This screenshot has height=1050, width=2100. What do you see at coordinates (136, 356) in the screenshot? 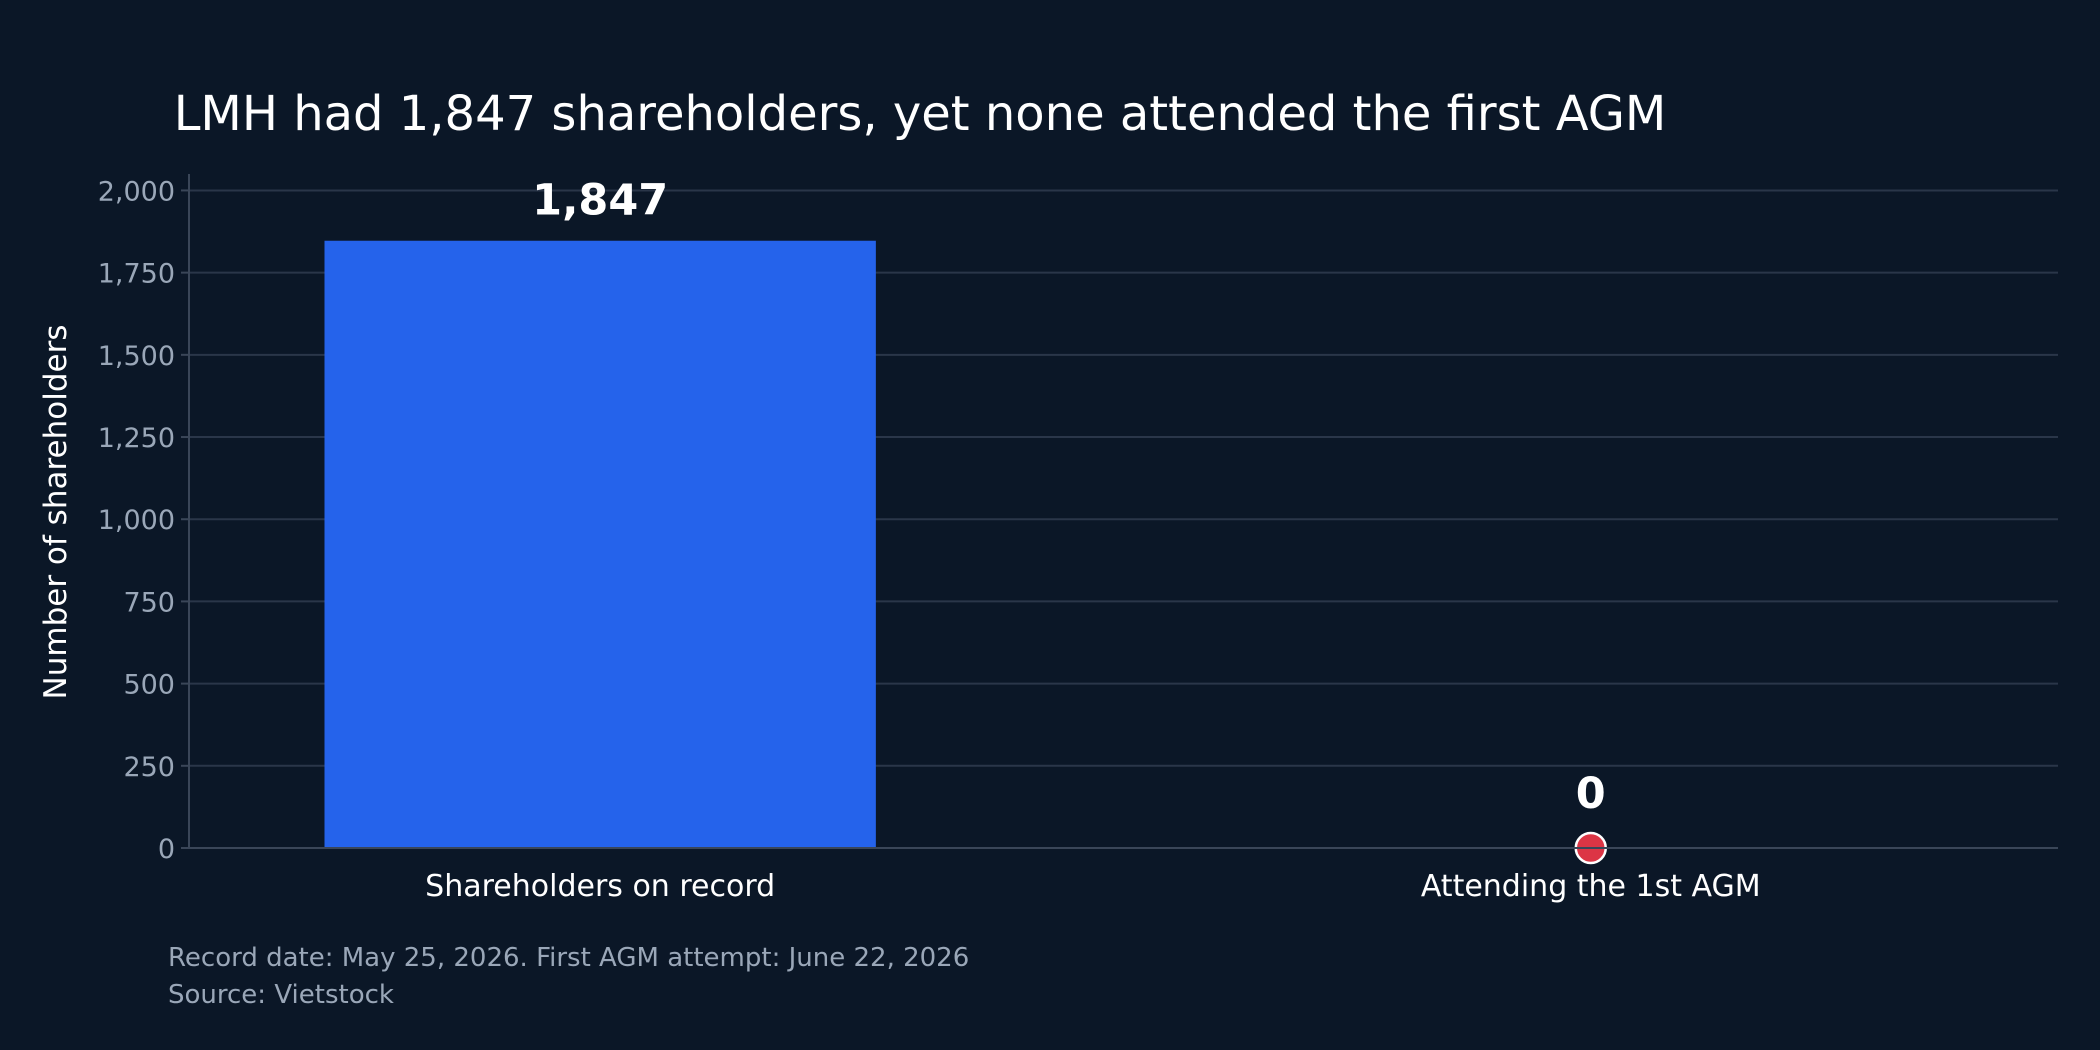
I see `y-tick-label: 1,500` at bounding box center [136, 356].